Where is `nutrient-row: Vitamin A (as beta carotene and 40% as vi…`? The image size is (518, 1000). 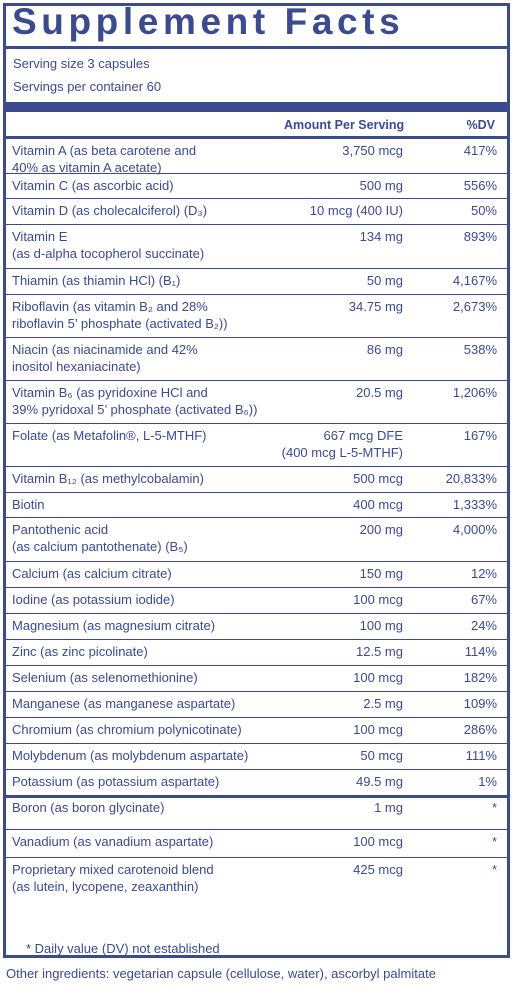 nutrient-row: Vitamin A (as beta carotene and 40% as vi… is located at coordinates (256, 157).